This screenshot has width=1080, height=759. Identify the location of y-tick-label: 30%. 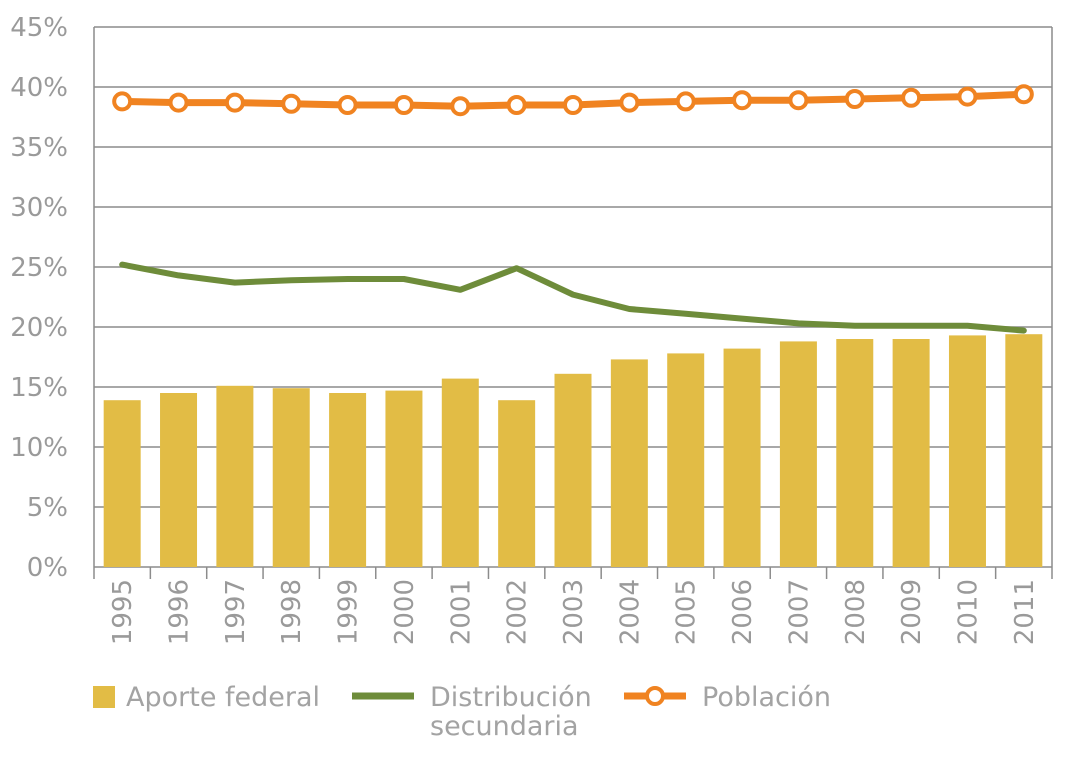
(39, 208).